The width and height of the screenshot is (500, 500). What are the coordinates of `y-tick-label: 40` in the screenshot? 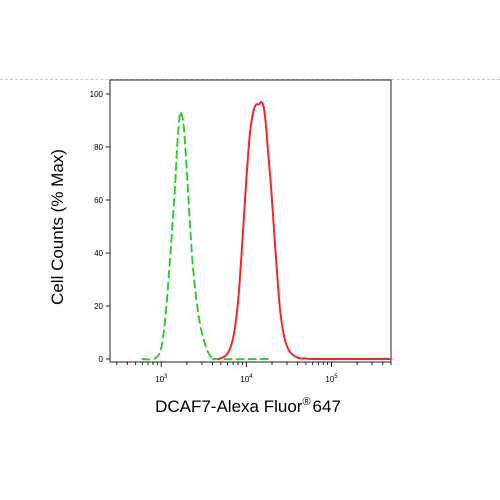 It's located at (98, 253).